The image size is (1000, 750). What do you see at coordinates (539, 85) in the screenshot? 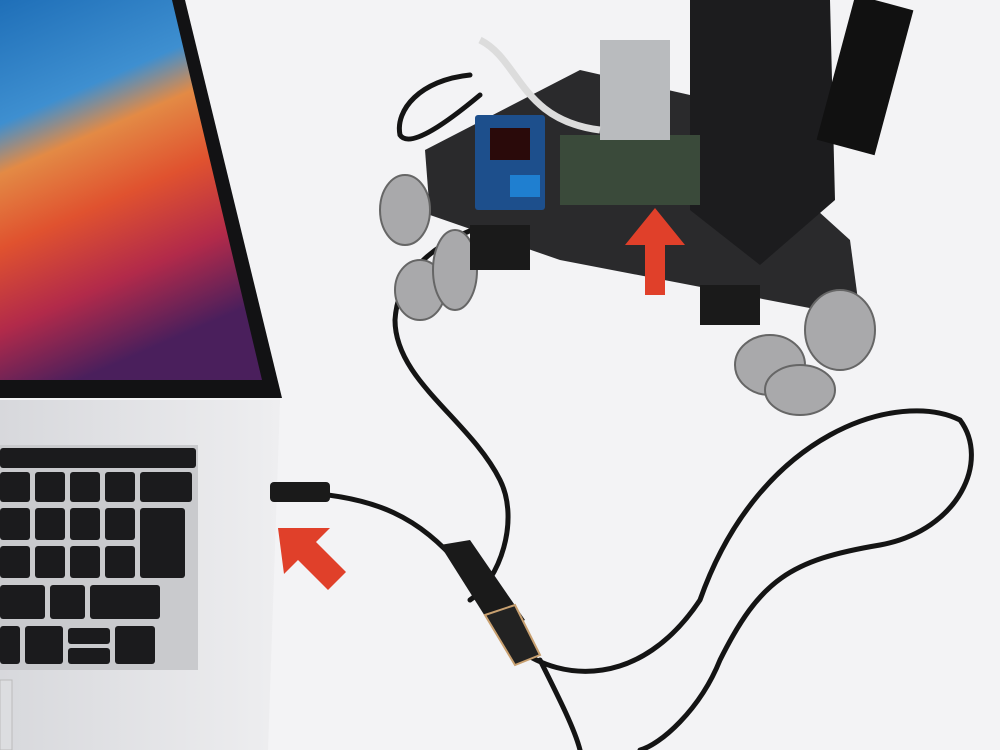
I see `white-cable` at bounding box center [539, 85].